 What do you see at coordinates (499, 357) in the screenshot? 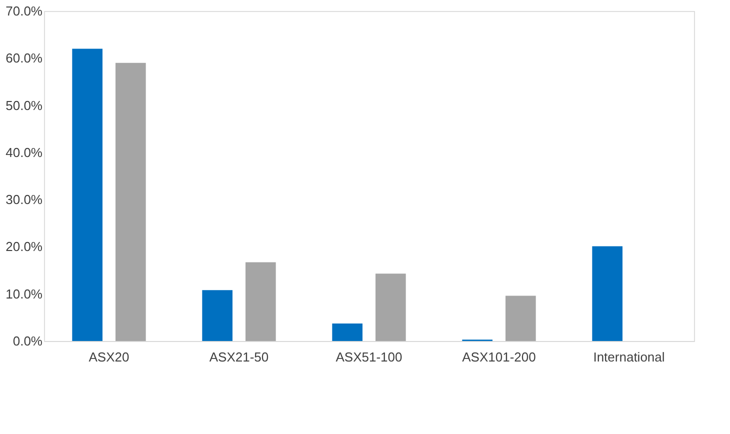
I see `x-tick-label: ASX101-200` at bounding box center [499, 357].